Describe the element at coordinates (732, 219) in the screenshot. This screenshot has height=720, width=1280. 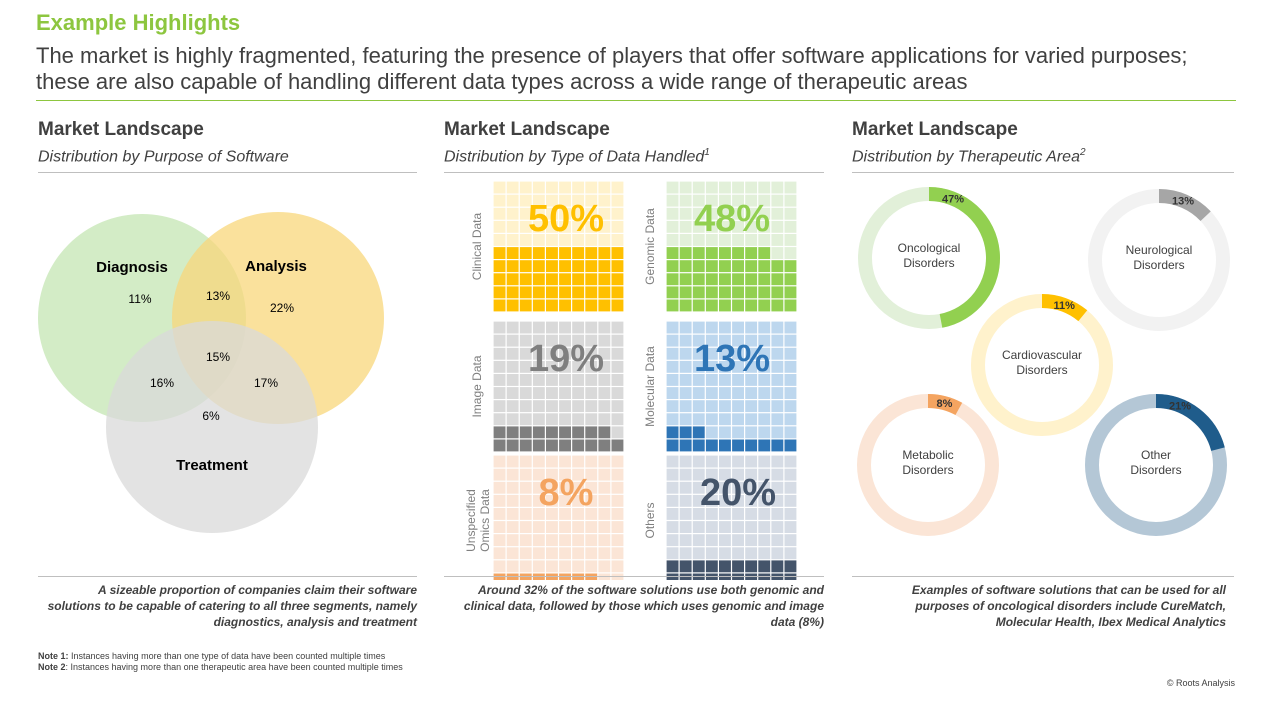
I see `waffle-value-label: 48%` at that location.